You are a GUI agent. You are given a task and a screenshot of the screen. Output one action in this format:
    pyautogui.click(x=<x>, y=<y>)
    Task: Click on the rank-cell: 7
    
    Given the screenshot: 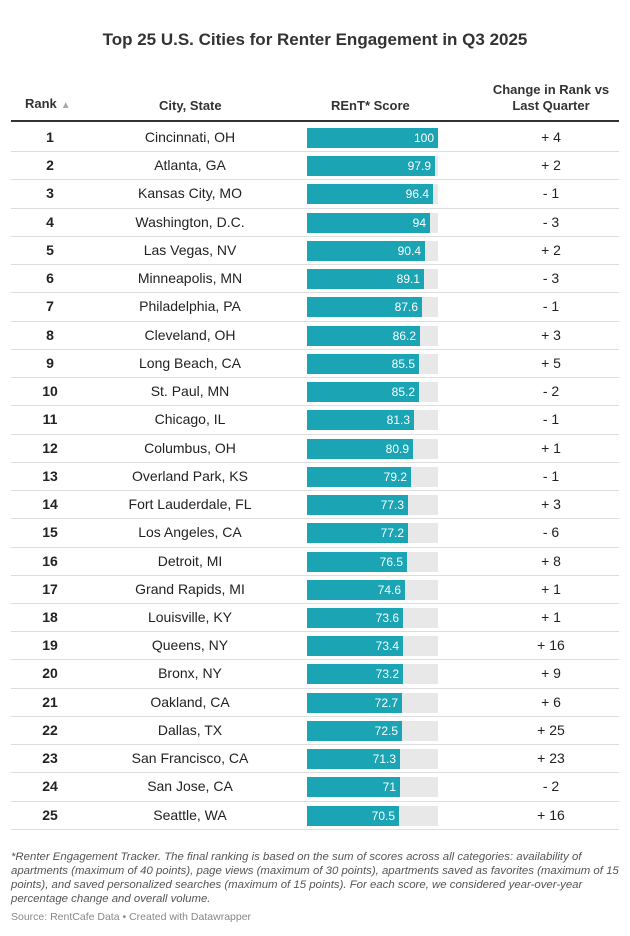 What is the action you would take?
    pyautogui.click(x=50, y=306)
    